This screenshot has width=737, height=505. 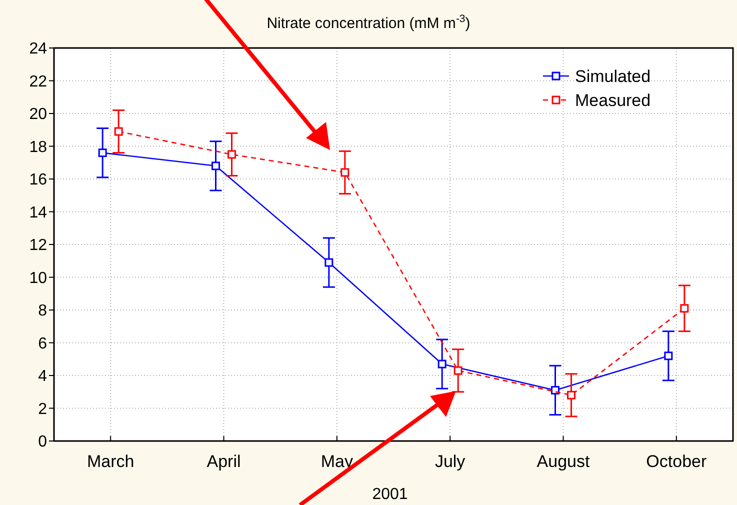 I want to click on y-tick-label: 14, so click(x=38, y=213).